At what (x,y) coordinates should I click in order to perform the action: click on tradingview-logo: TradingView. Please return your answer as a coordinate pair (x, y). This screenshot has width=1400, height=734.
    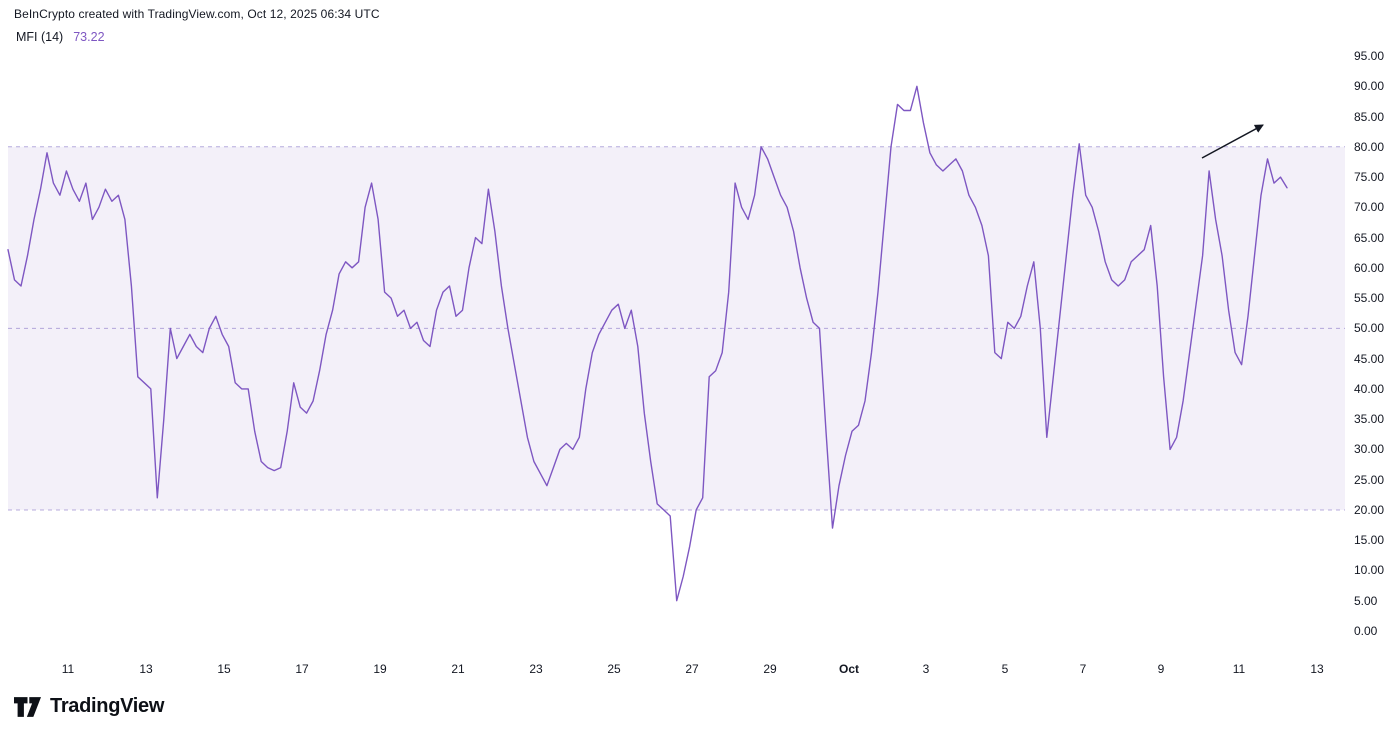
    Looking at the image, I should click on (89, 706).